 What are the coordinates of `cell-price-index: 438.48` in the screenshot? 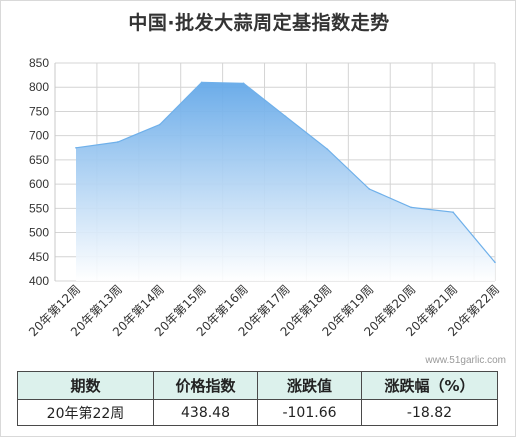 It's located at (205, 412).